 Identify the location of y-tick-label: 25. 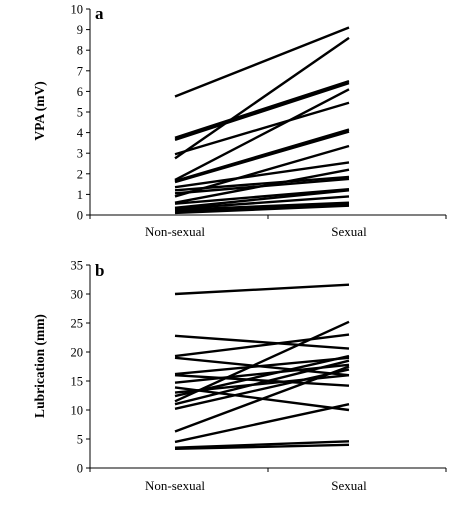
(77, 324).